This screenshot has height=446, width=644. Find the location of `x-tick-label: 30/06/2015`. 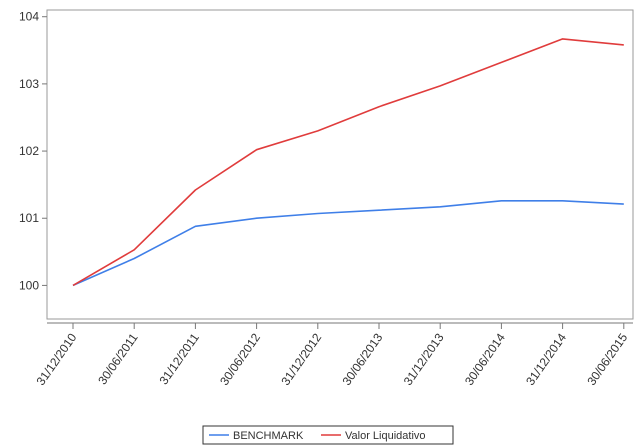

x-tick-label: 30/06/2015 is located at coordinates (607, 358).